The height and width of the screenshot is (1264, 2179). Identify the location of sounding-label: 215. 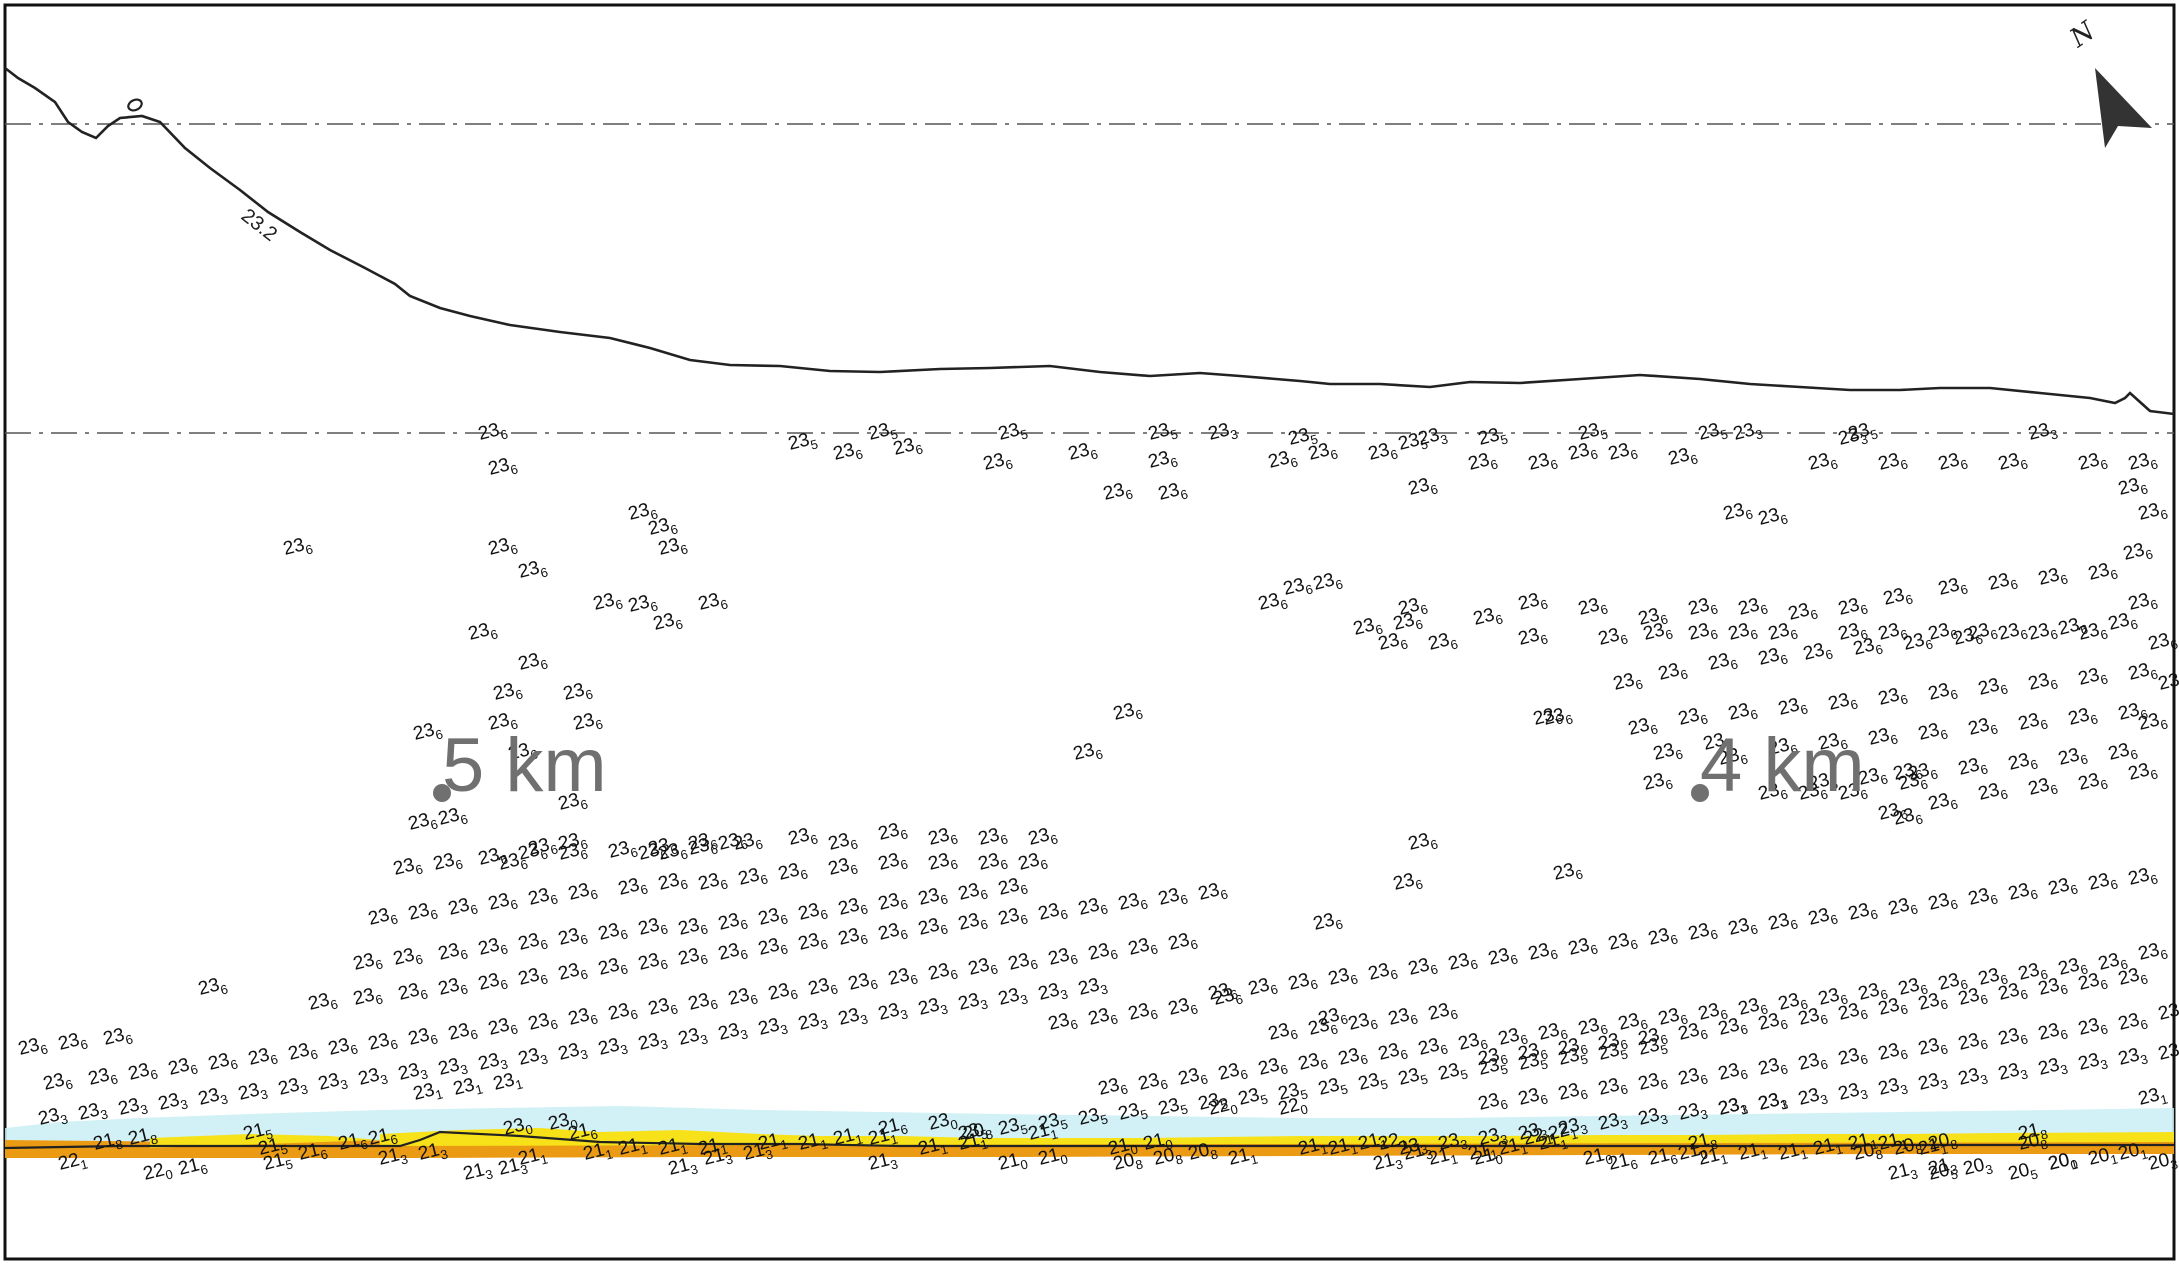
(272, 1148).